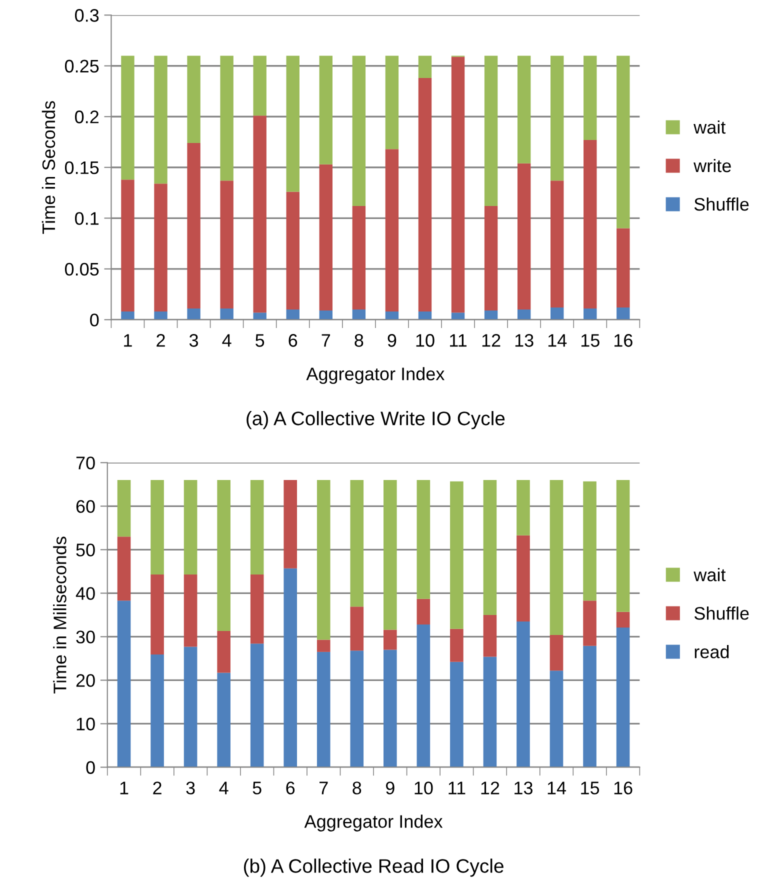  I want to click on y-axis-title: Time in Miliseconds, so click(59, 615).